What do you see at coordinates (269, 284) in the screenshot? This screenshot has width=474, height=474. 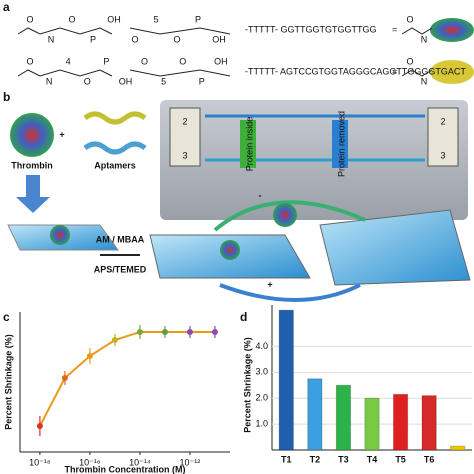 I see `plus-sign: +` at bounding box center [269, 284].